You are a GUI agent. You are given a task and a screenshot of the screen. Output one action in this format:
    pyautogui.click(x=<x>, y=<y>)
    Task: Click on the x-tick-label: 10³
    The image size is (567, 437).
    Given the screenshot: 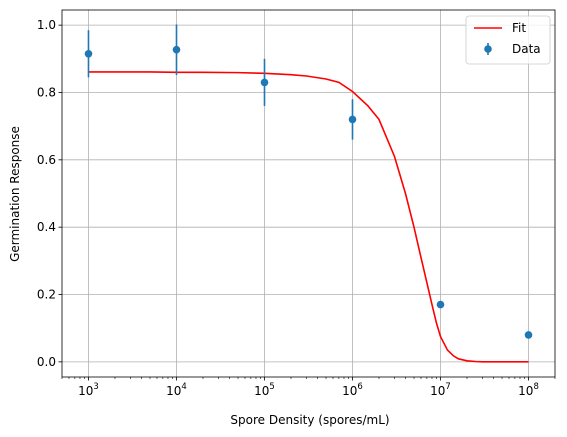 What is the action you would take?
    pyautogui.click(x=88, y=390)
    